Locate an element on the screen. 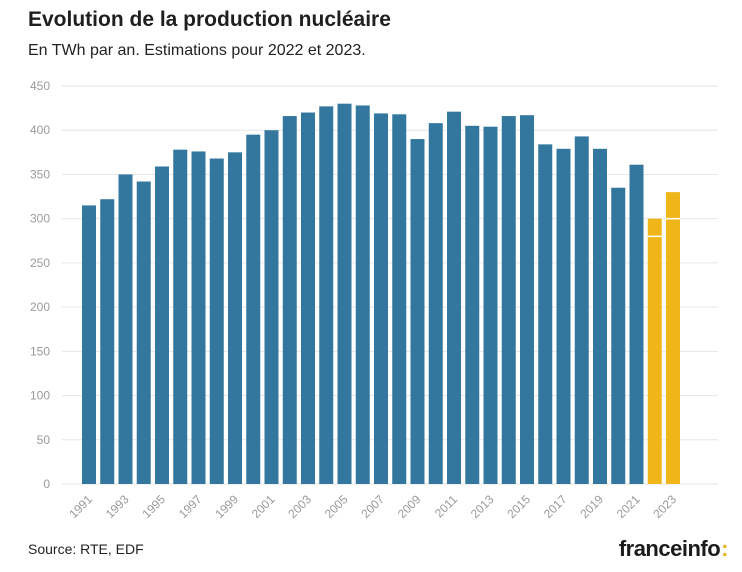 The image size is (742, 572). bar-2006 is located at coordinates (362, 295).